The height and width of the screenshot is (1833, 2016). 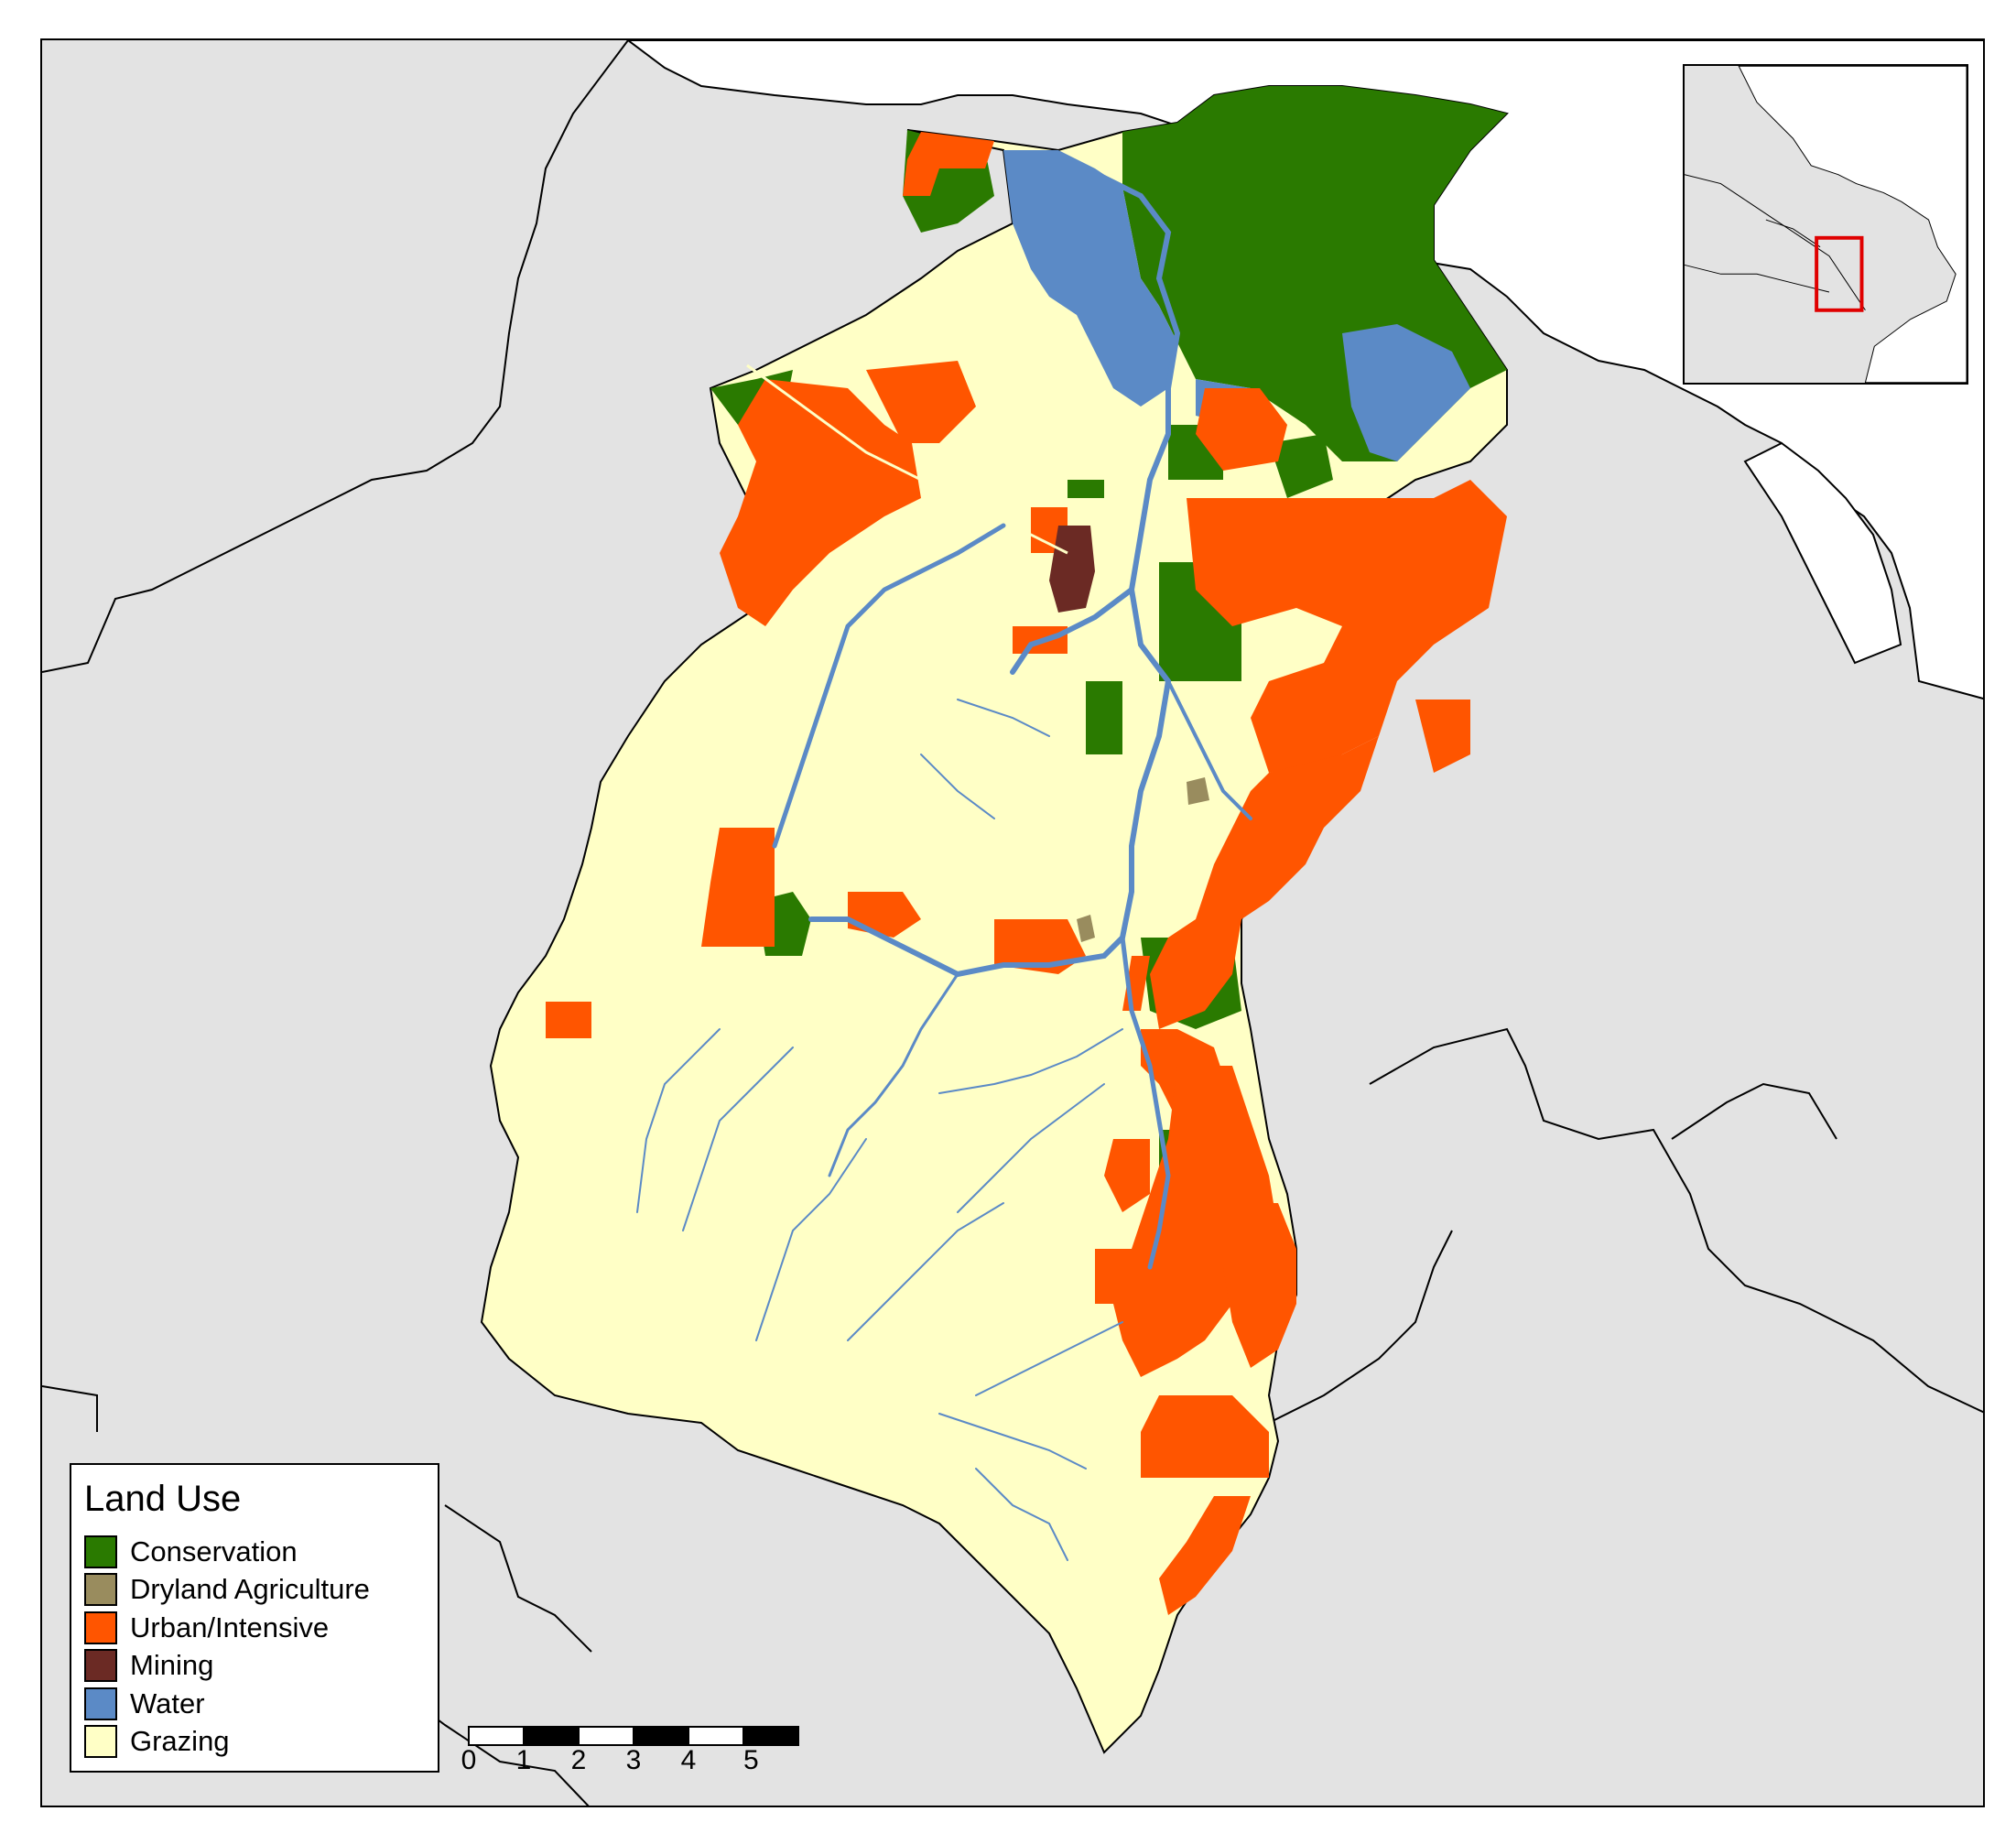 I want to click on scale-tick-label: 4, so click(x=688, y=1760).